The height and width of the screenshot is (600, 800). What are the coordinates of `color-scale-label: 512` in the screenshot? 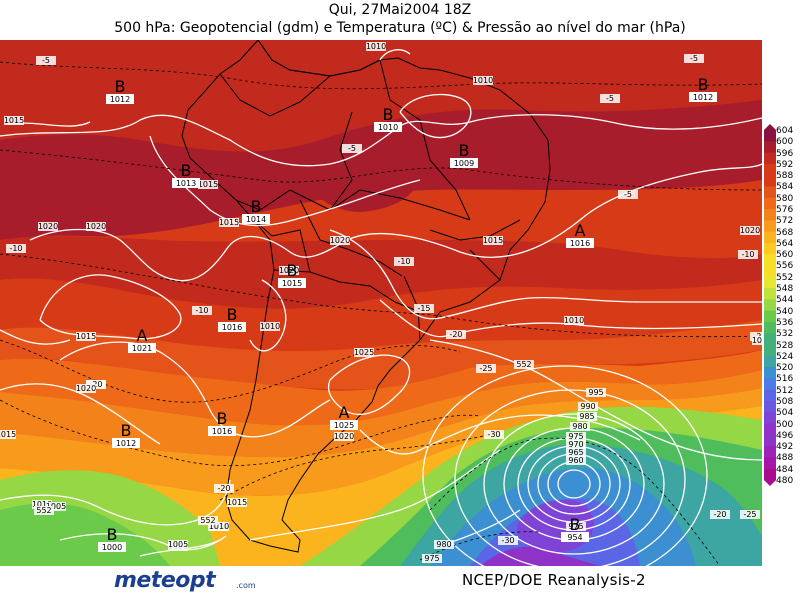 It's located at (785, 390).